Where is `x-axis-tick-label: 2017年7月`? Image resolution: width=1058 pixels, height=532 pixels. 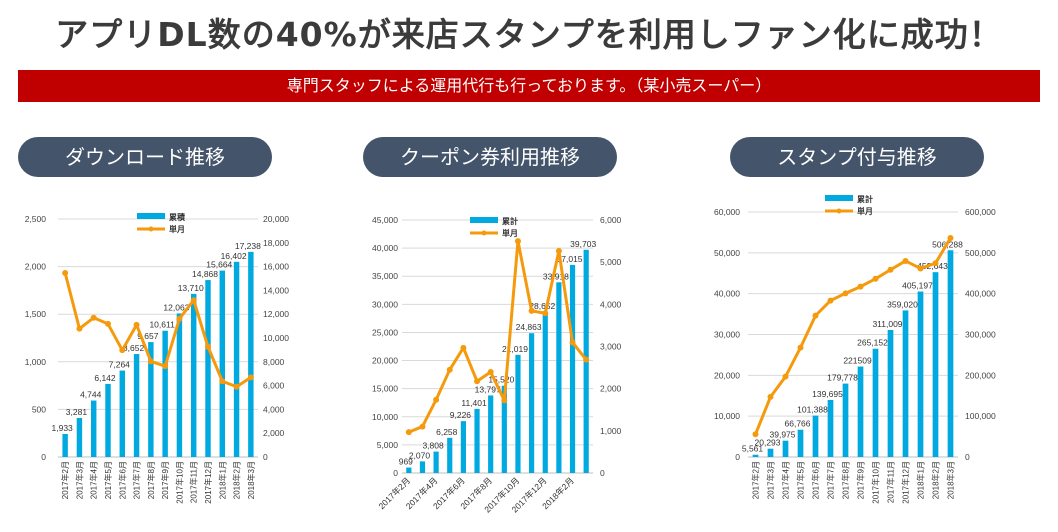 x-axis-tick-label: 2017年7月 is located at coordinates (137, 480).